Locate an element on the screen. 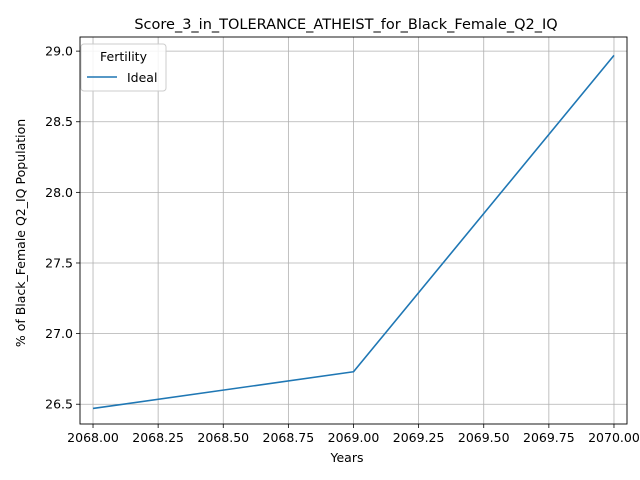 This screenshot has width=640, height=480. x-tick-label: 2068.00 is located at coordinates (93, 437).